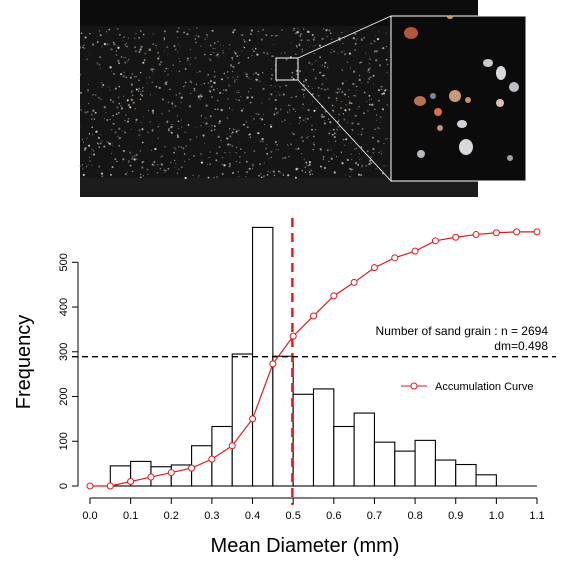 This screenshot has height=567, width=566. What do you see at coordinates (425, 463) in the screenshot?
I see `histogram-bar` at bounding box center [425, 463].